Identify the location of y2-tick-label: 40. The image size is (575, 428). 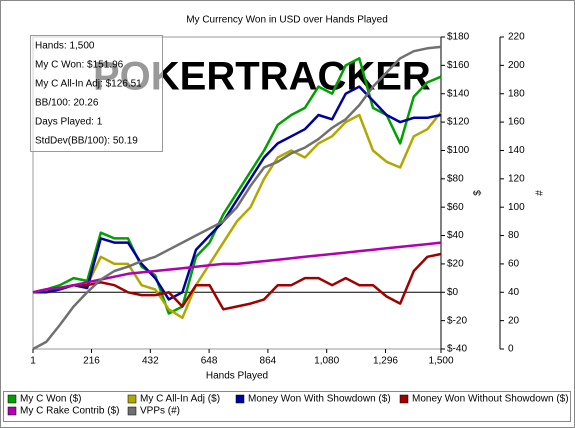
(514, 292).